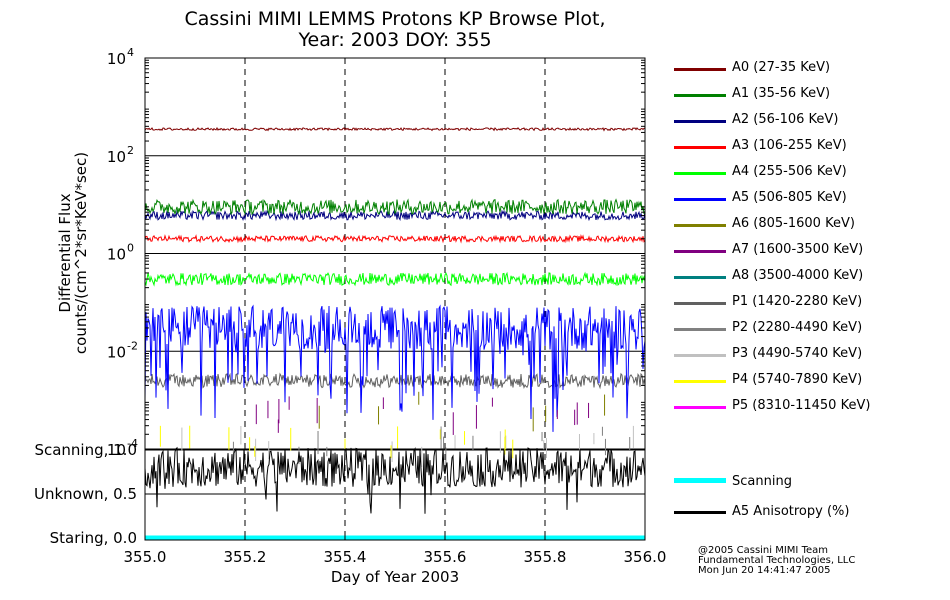 This screenshot has height=600, width=950. I want to click on legend-label: A4 (255-506 KeV), so click(789, 171).